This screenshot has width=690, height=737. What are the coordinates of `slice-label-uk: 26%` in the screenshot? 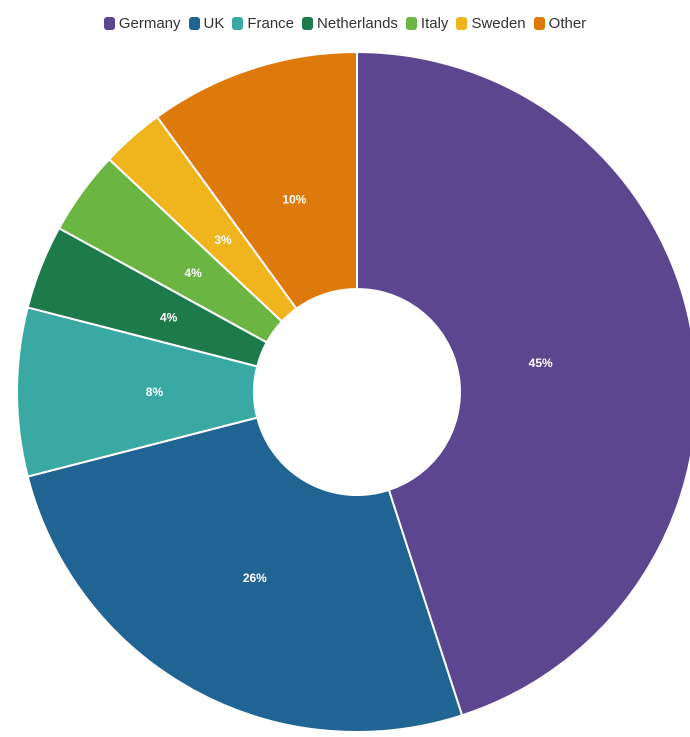 It's located at (255, 578).